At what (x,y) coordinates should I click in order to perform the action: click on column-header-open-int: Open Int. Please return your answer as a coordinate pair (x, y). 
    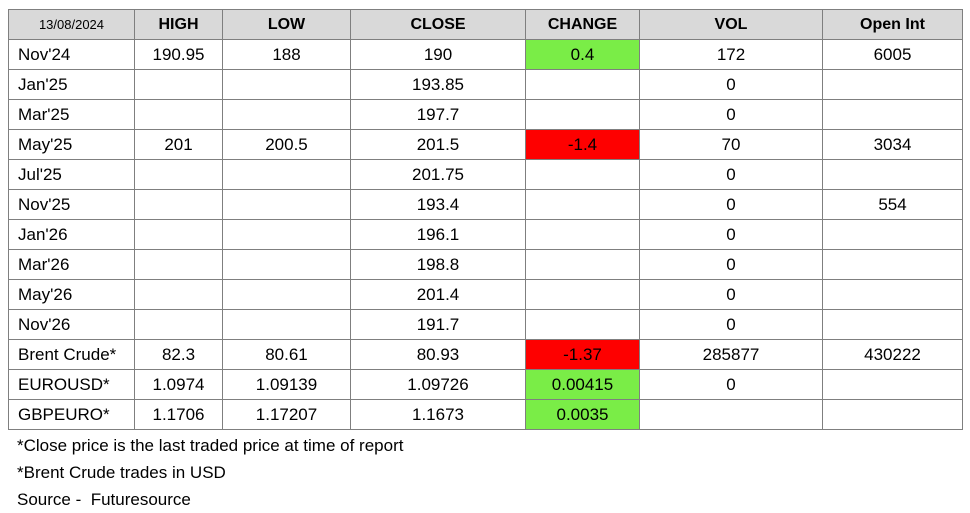
    Looking at the image, I should click on (892, 24).